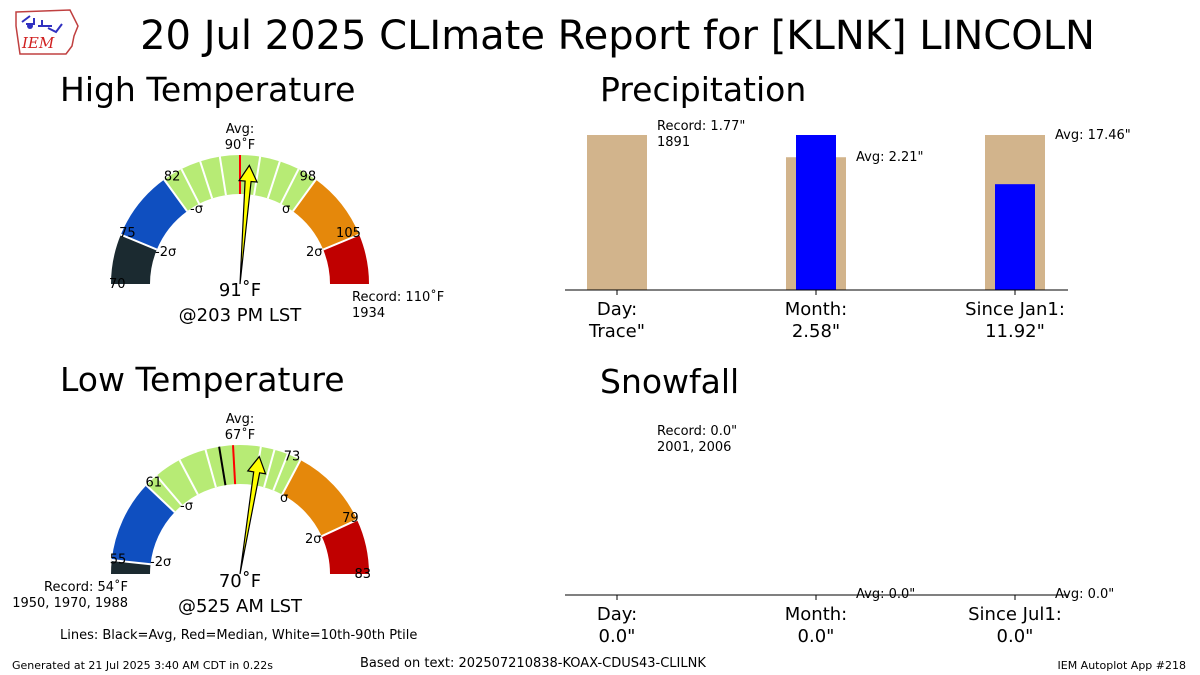  Describe the element at coordinates (234, 465) in the screenshot. I see `low-temp-median-line` at that location.